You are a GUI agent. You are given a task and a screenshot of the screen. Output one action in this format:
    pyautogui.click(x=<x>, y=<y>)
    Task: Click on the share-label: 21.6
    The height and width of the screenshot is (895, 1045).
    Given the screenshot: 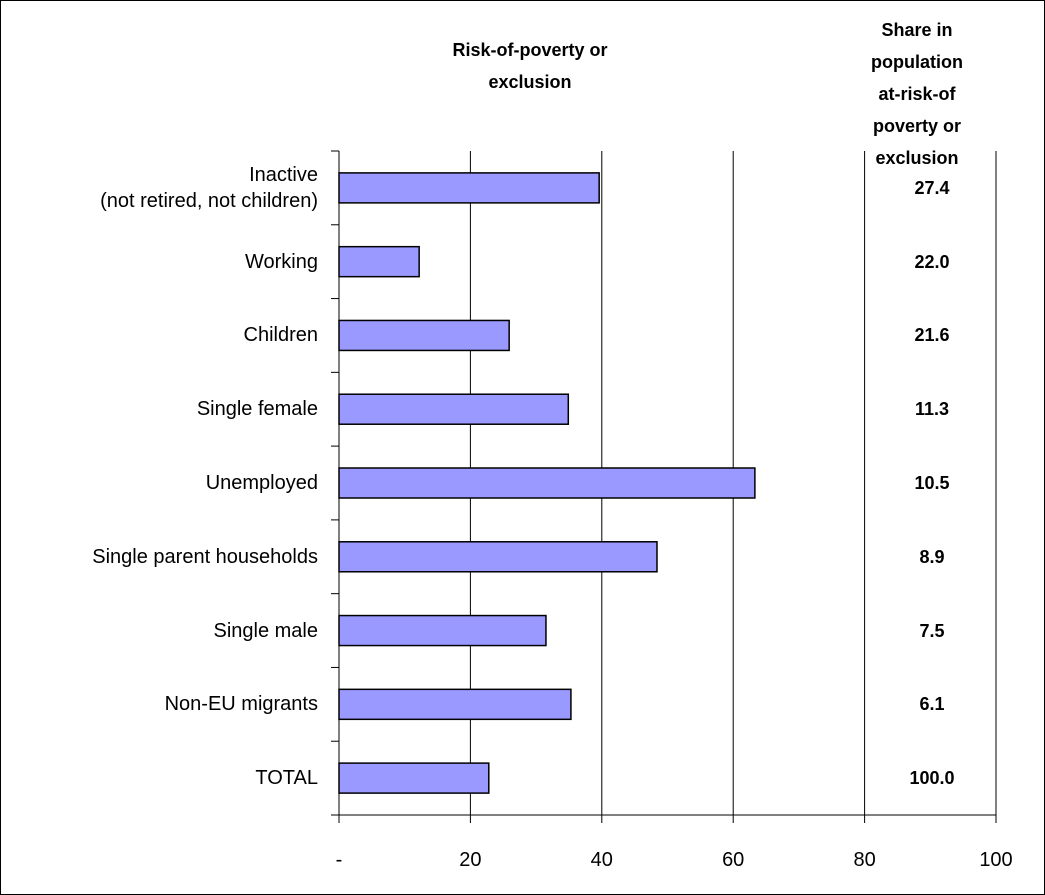 What is the action you would take?
    pyautogui.click(x=932, y=335)
    